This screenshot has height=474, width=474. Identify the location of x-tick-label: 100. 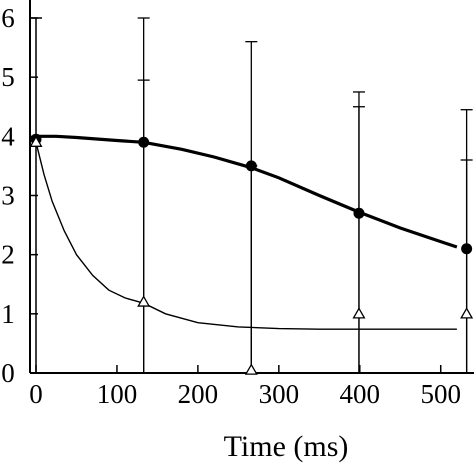
(117, 394).